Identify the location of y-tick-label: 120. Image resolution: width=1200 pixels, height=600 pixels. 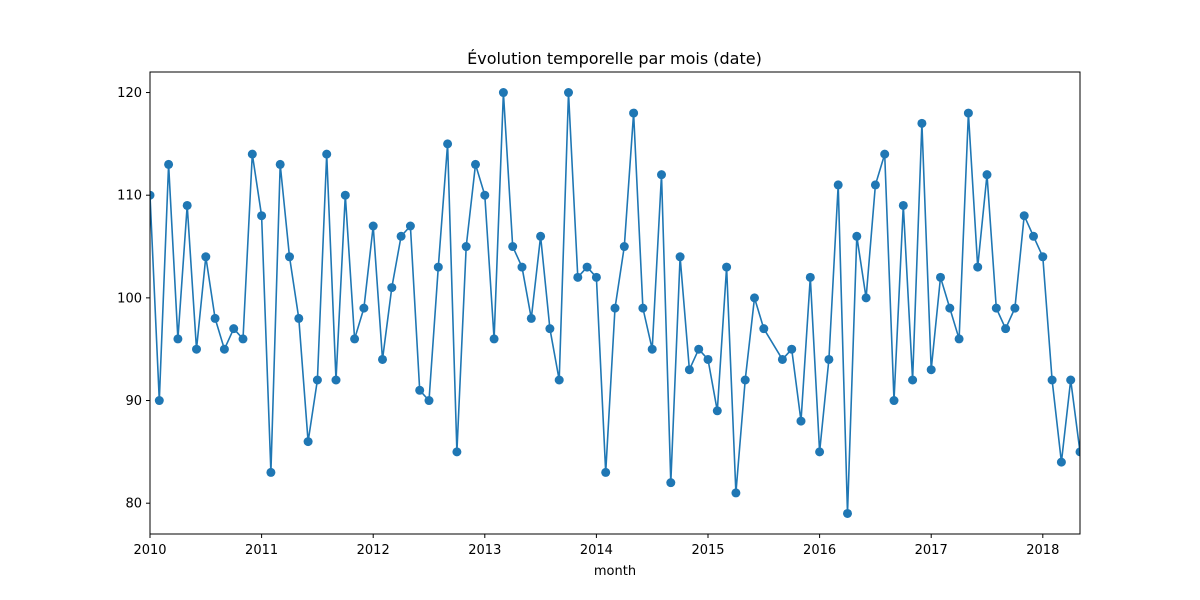
(129, 93).